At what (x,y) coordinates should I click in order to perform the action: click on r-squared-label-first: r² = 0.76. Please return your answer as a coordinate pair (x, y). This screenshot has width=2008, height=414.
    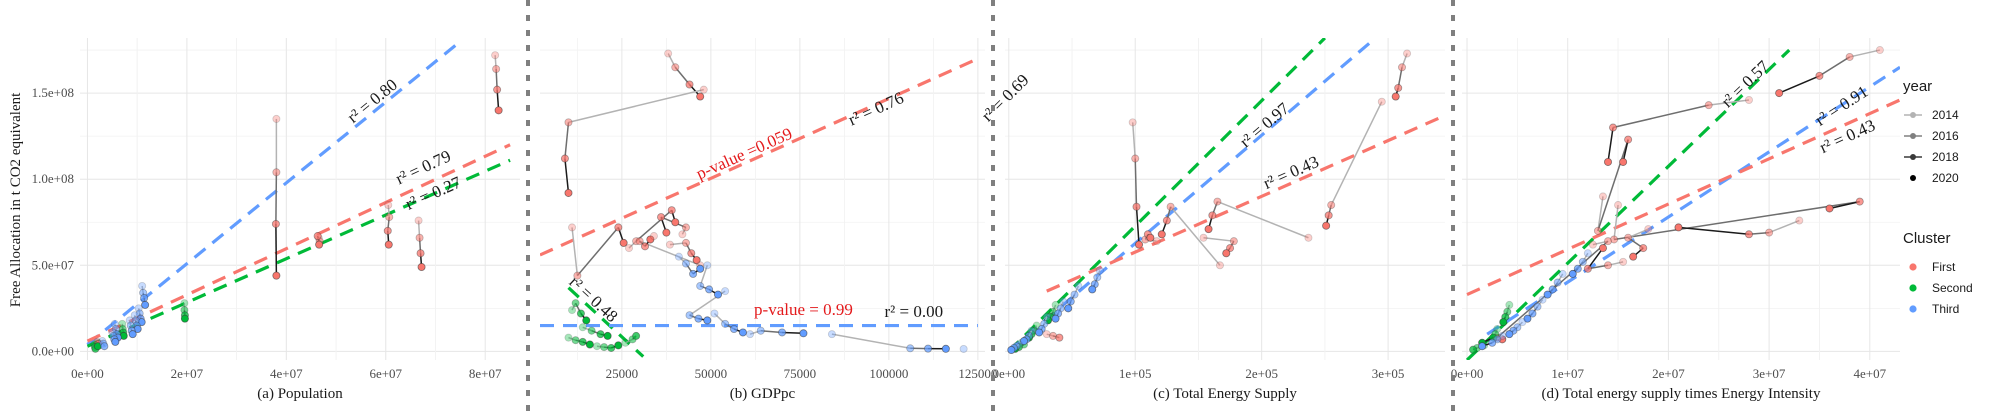
    Looking at the image, I should click on (875, 108).